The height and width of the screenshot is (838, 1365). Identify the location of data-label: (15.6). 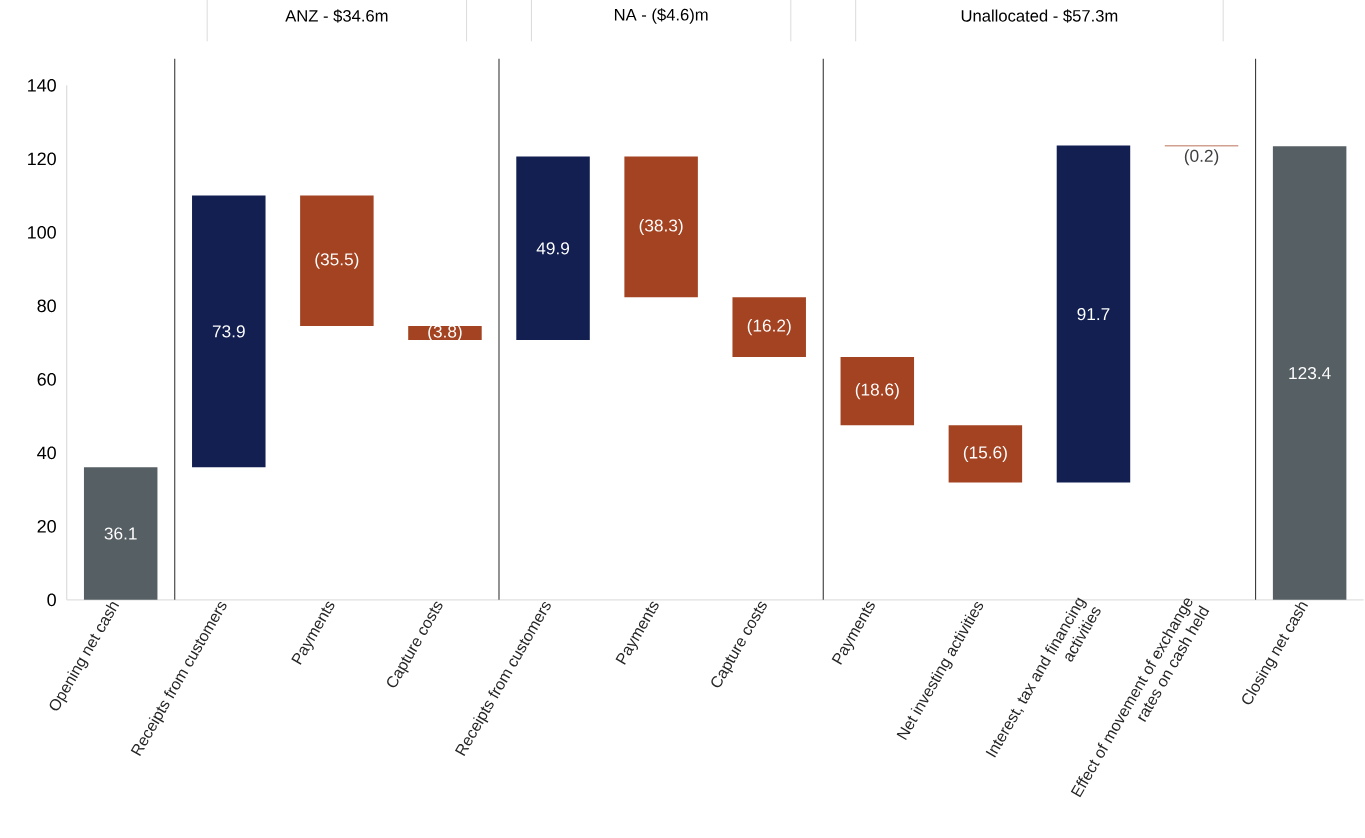
(985, 453).